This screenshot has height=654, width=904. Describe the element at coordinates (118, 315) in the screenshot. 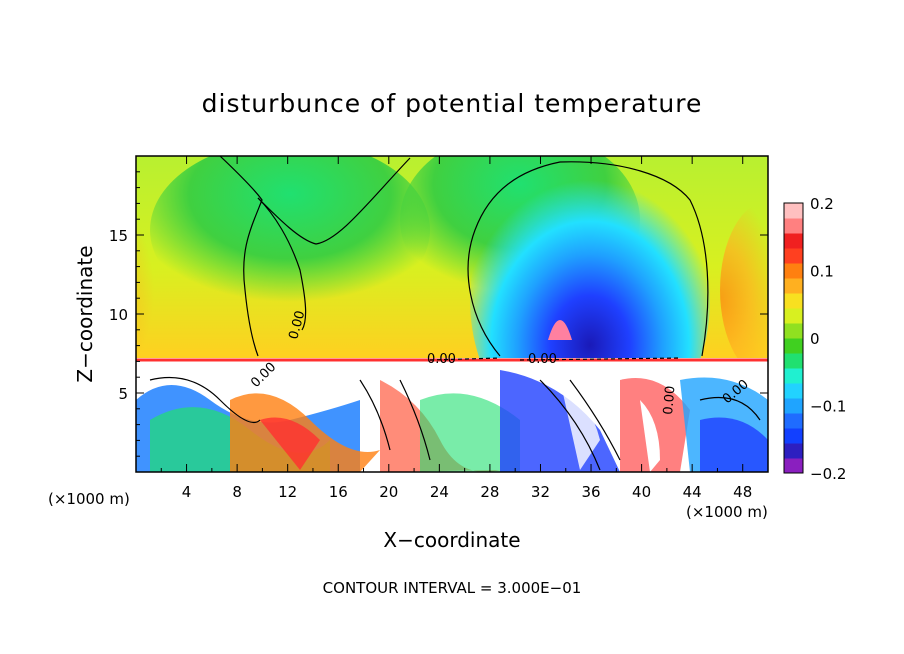

I see `y-tick-label: 10` at that location.